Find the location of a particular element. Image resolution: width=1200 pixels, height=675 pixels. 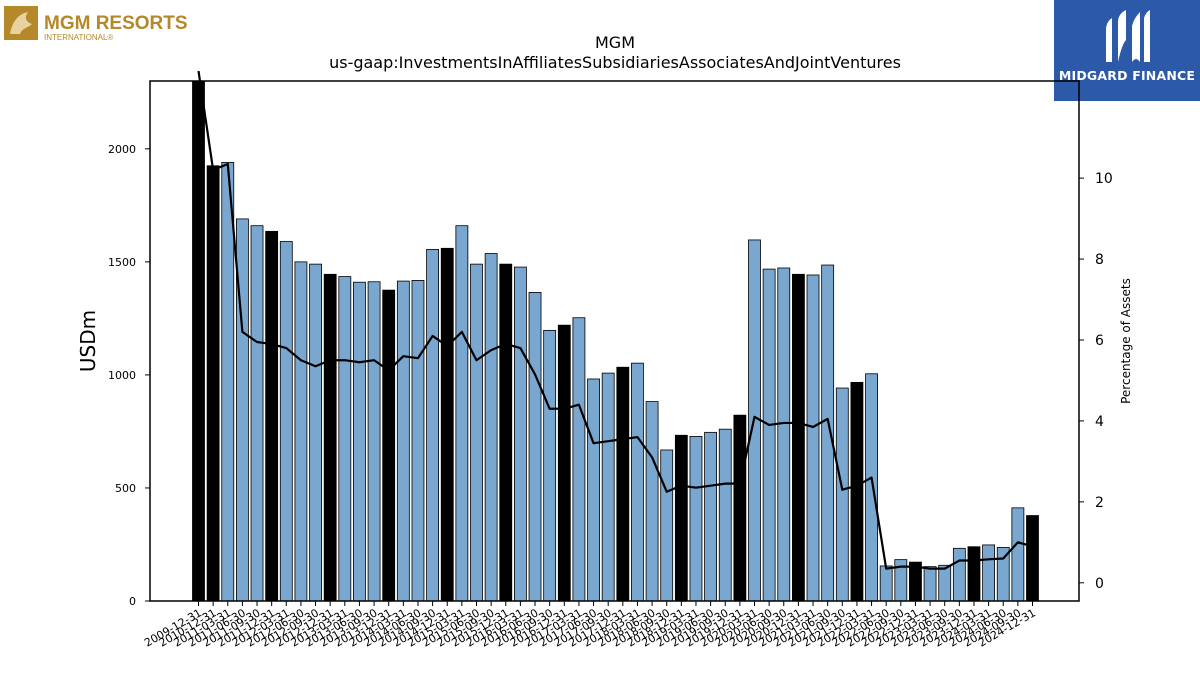

mgm-resorts-logo: MGM RESORTS INTERNATIONAL® is located at coordinates (104, 24).